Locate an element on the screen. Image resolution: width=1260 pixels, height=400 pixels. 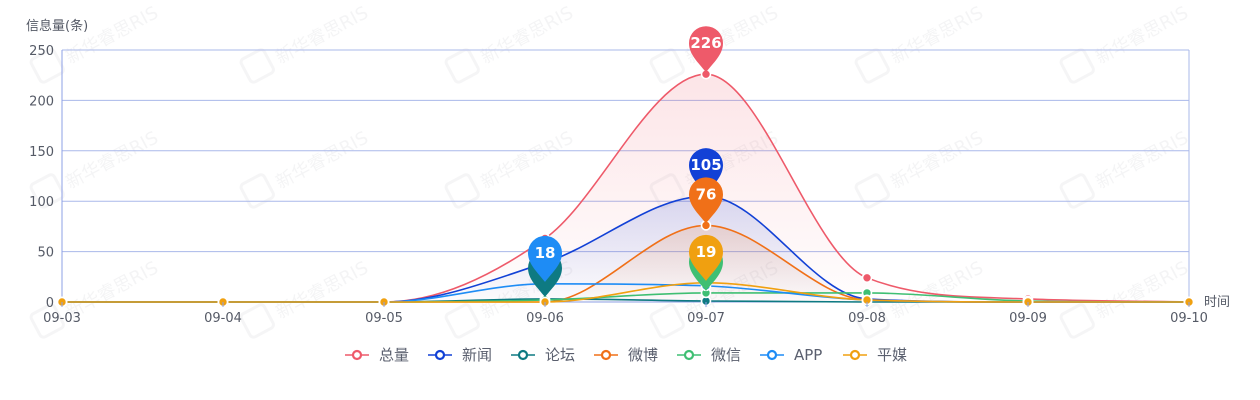
series-line-平媒 is located at coordinates (625, 292).